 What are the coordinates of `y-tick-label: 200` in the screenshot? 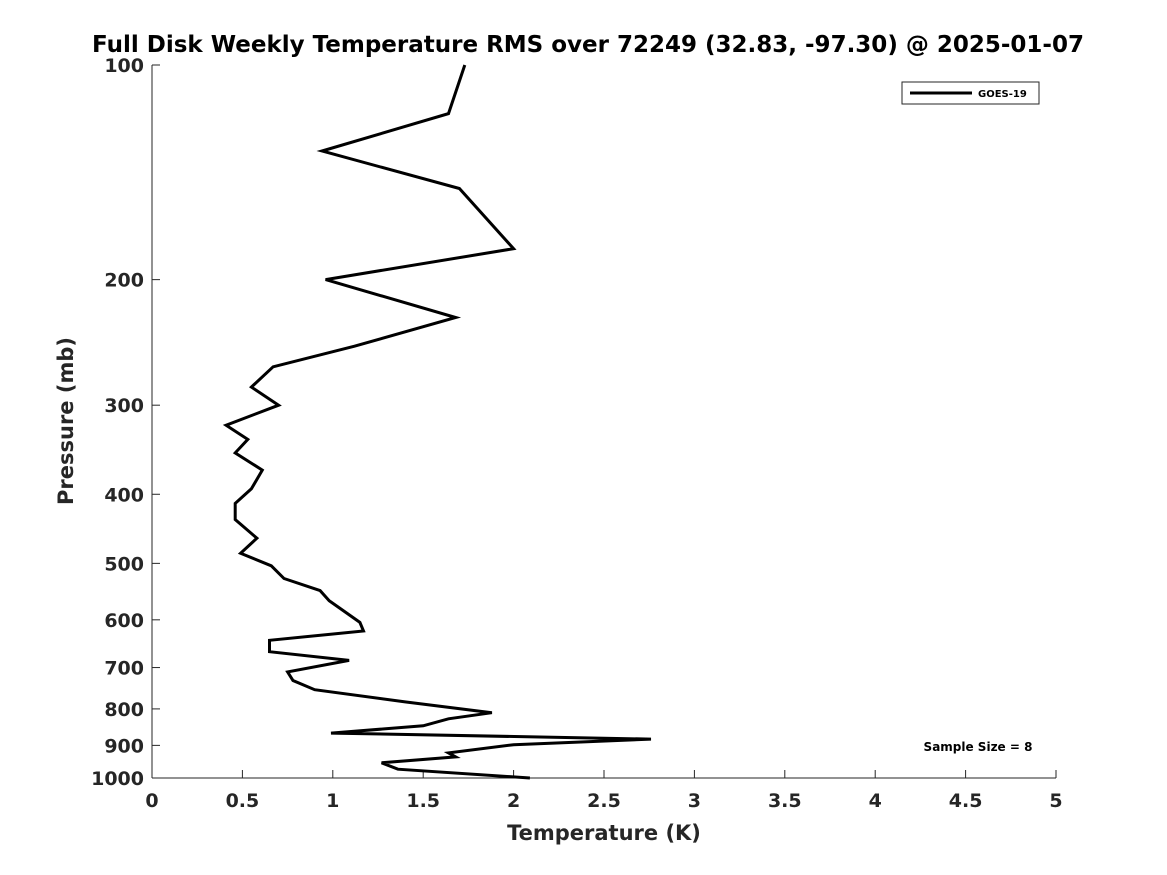 It's located at (124, 281).